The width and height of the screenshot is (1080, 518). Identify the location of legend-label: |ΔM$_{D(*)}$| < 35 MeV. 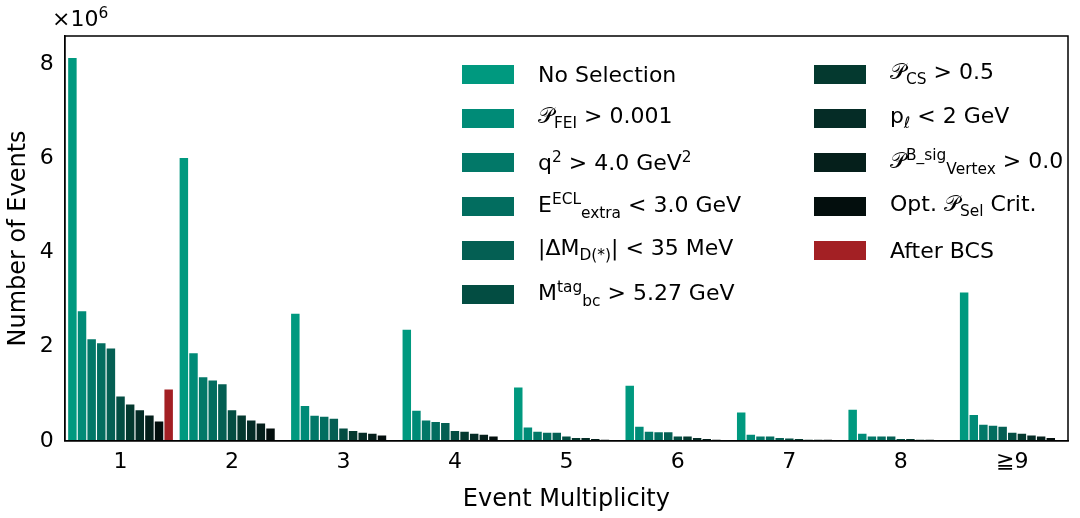
(636, 250).